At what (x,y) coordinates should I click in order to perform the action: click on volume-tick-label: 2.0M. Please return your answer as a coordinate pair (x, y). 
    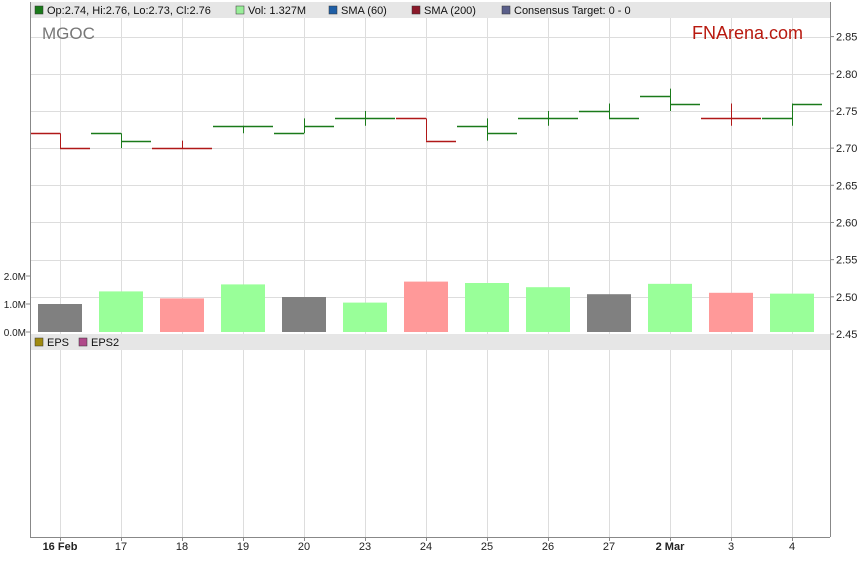
    Looking at the image, I should click on (15, 277).